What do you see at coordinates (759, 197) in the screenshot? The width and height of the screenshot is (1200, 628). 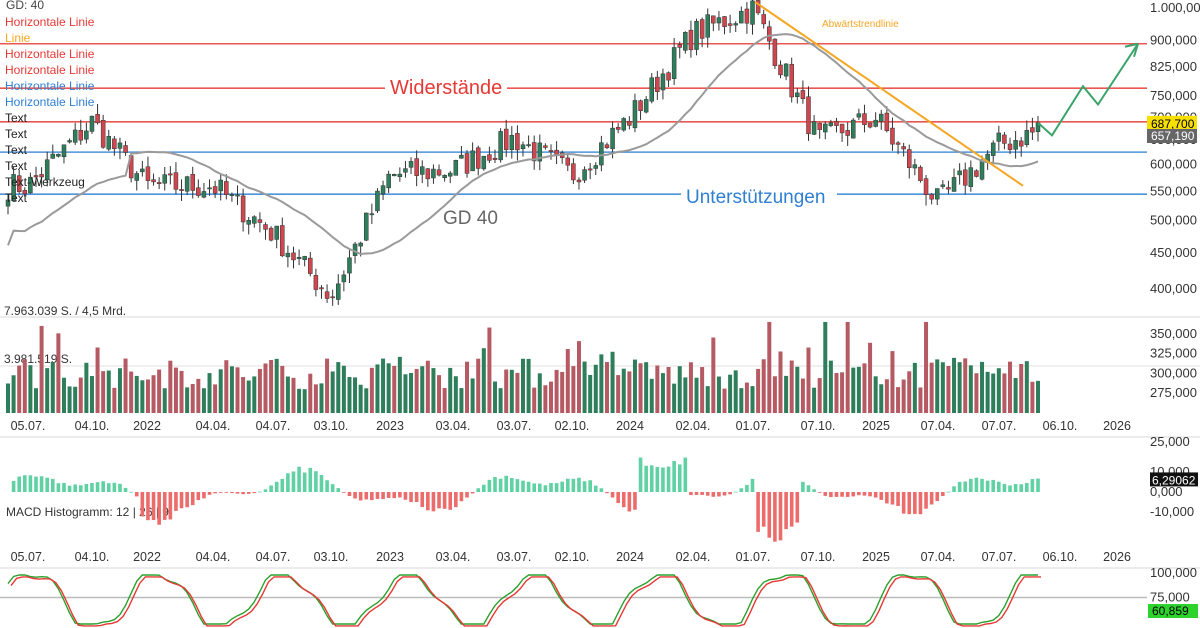 I see `support-label-bg` at bounding box center [759, 197].